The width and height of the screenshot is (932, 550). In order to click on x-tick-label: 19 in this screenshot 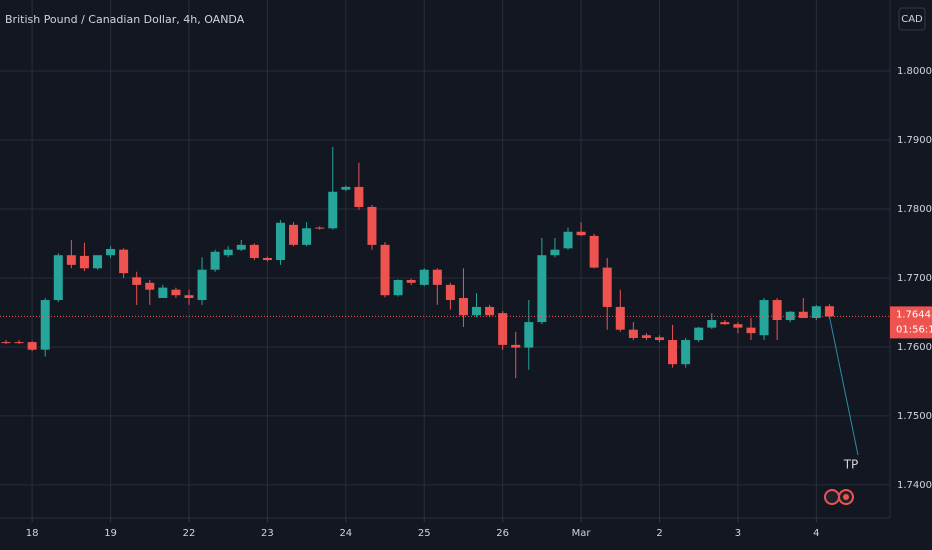, I will do `click(110, 533)`.